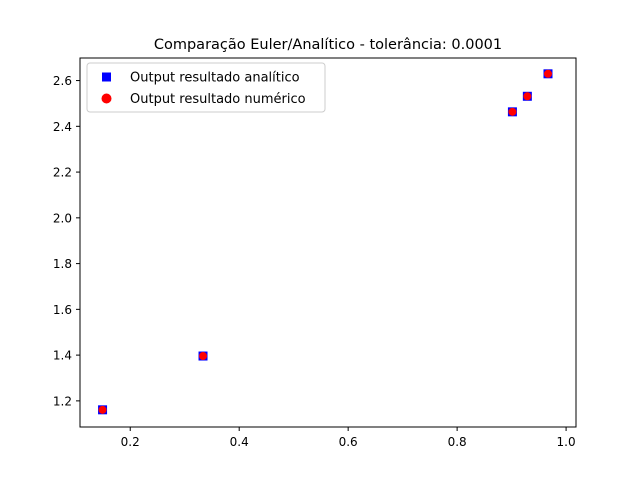  Describe the element at coordinates (62, 173) in the screenshot. I see `y-tick-label-2.2: 2.2` at that location.